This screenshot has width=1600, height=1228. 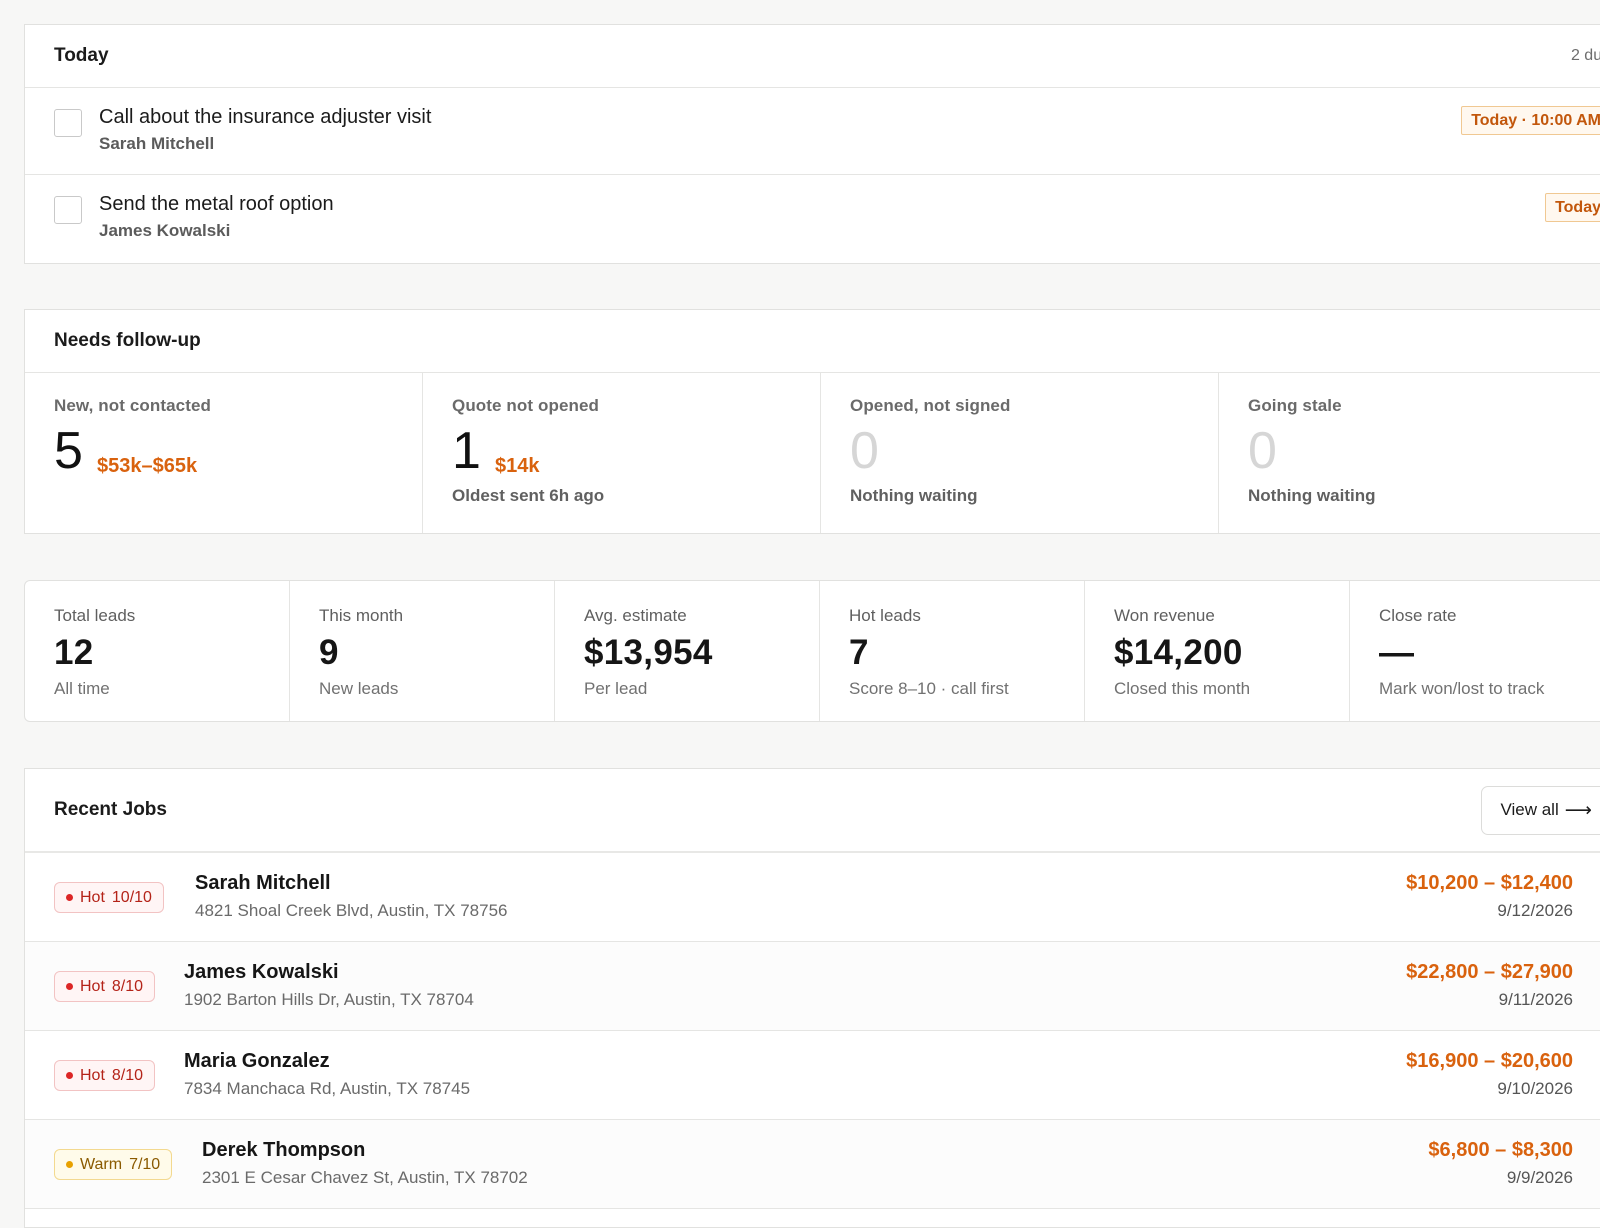 I want to click on job-estimate-range: $6,800 – $8,300, so click(x=1500, y=1150).